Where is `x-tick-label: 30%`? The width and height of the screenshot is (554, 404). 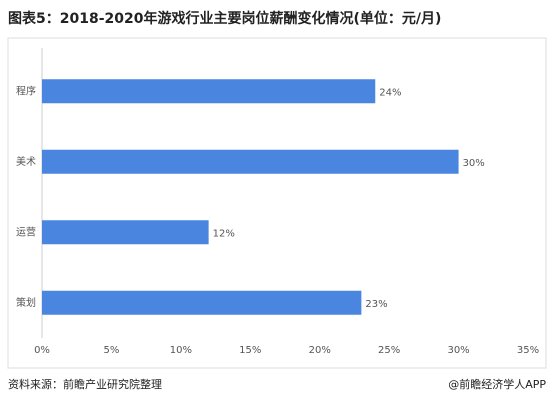
x-tick-label: 30% is located at coordinates (458, 350).